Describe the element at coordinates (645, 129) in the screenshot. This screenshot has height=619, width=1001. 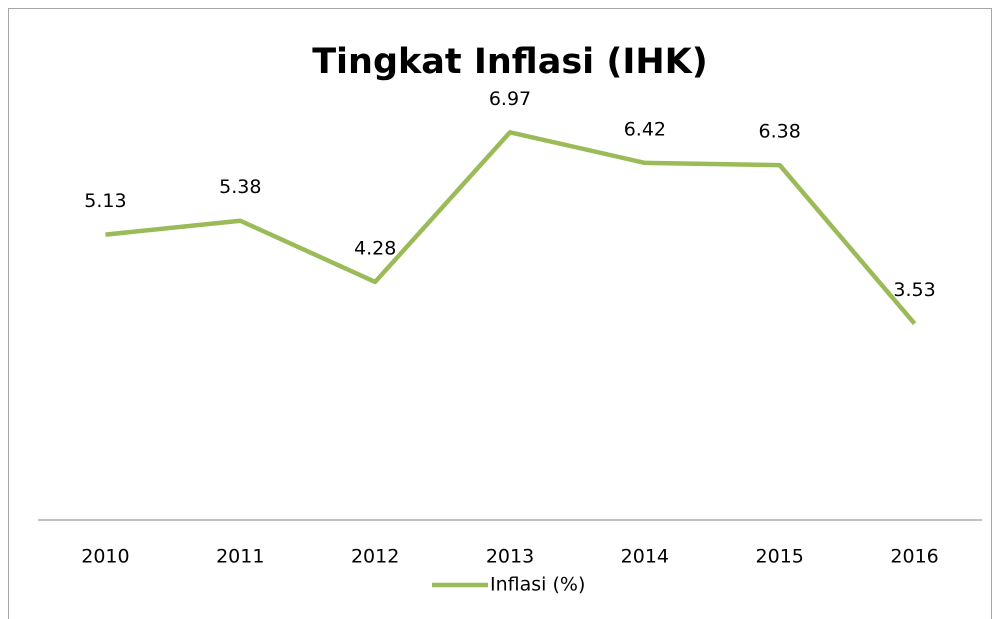
I see `data-label: 6.42` at that location.